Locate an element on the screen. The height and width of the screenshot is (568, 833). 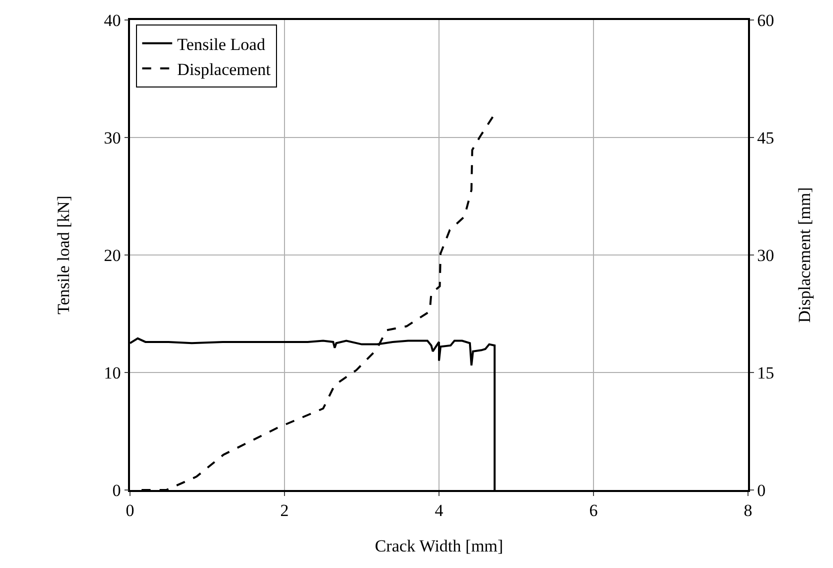
y2-tick-label: 15 is located at coordinates (765, 372).